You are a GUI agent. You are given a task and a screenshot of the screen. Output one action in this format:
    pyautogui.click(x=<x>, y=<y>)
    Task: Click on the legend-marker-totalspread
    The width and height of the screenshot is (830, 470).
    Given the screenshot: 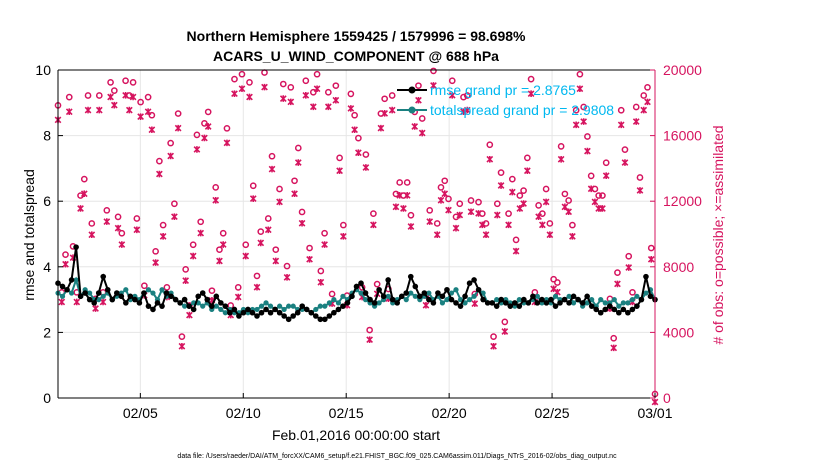 What is the action you would take?
    pyautogui.click(x=412, y=110)
    